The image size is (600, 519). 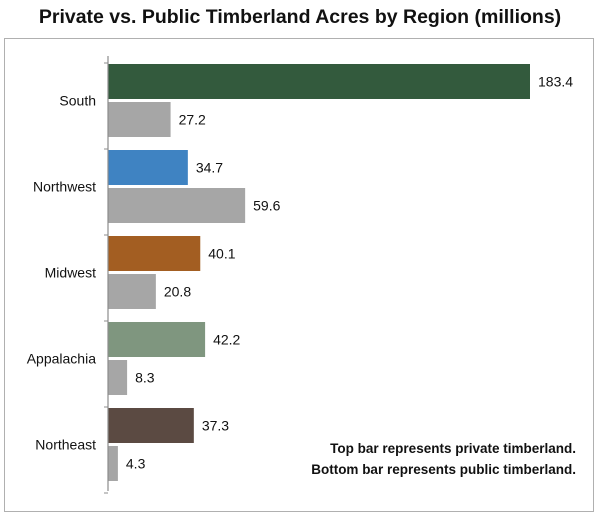 What do you see at coordinates (319, 81) in the screenshot?
I see `bar-south-private` at bounding box center [319, 81].